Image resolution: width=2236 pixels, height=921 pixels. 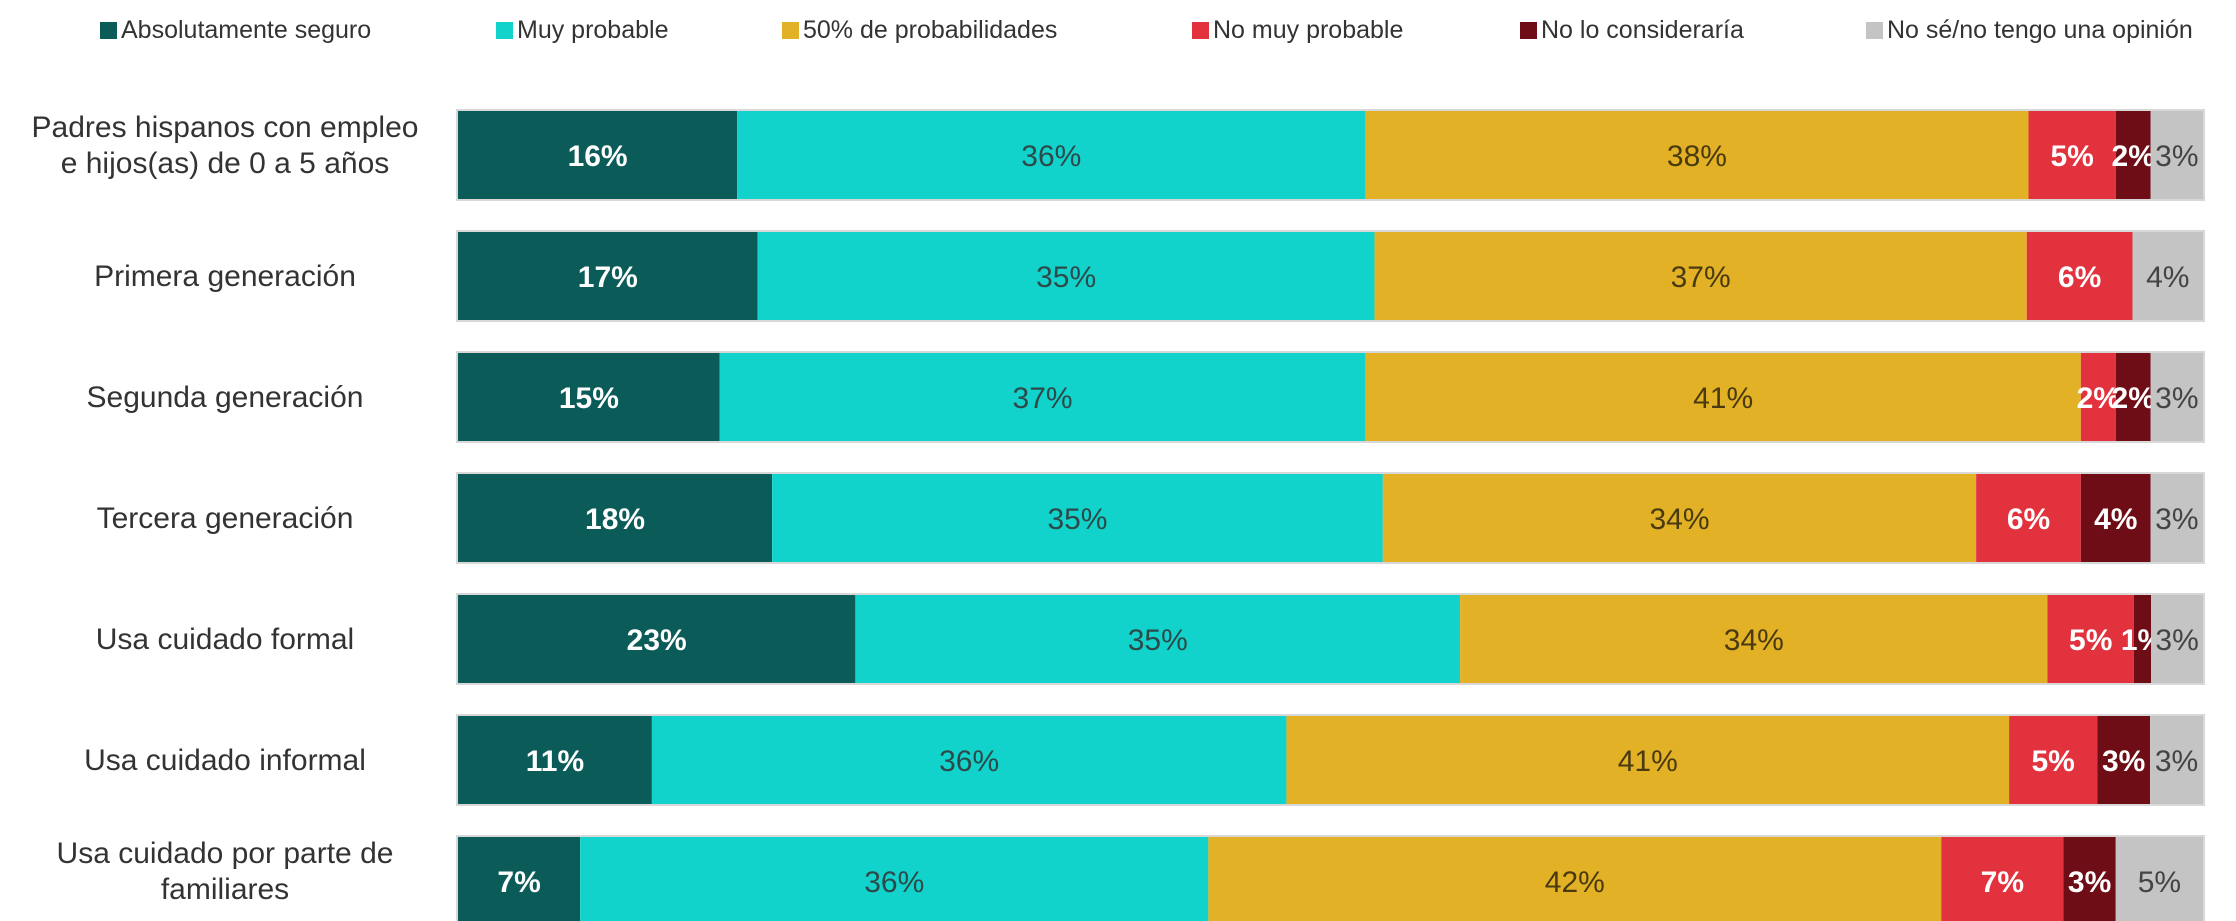 What do you see at coordinates (225, 871) in the screenshot?
I see `category-label: Usa cuidado por parte de familiares` at bounding box center [225, 871].